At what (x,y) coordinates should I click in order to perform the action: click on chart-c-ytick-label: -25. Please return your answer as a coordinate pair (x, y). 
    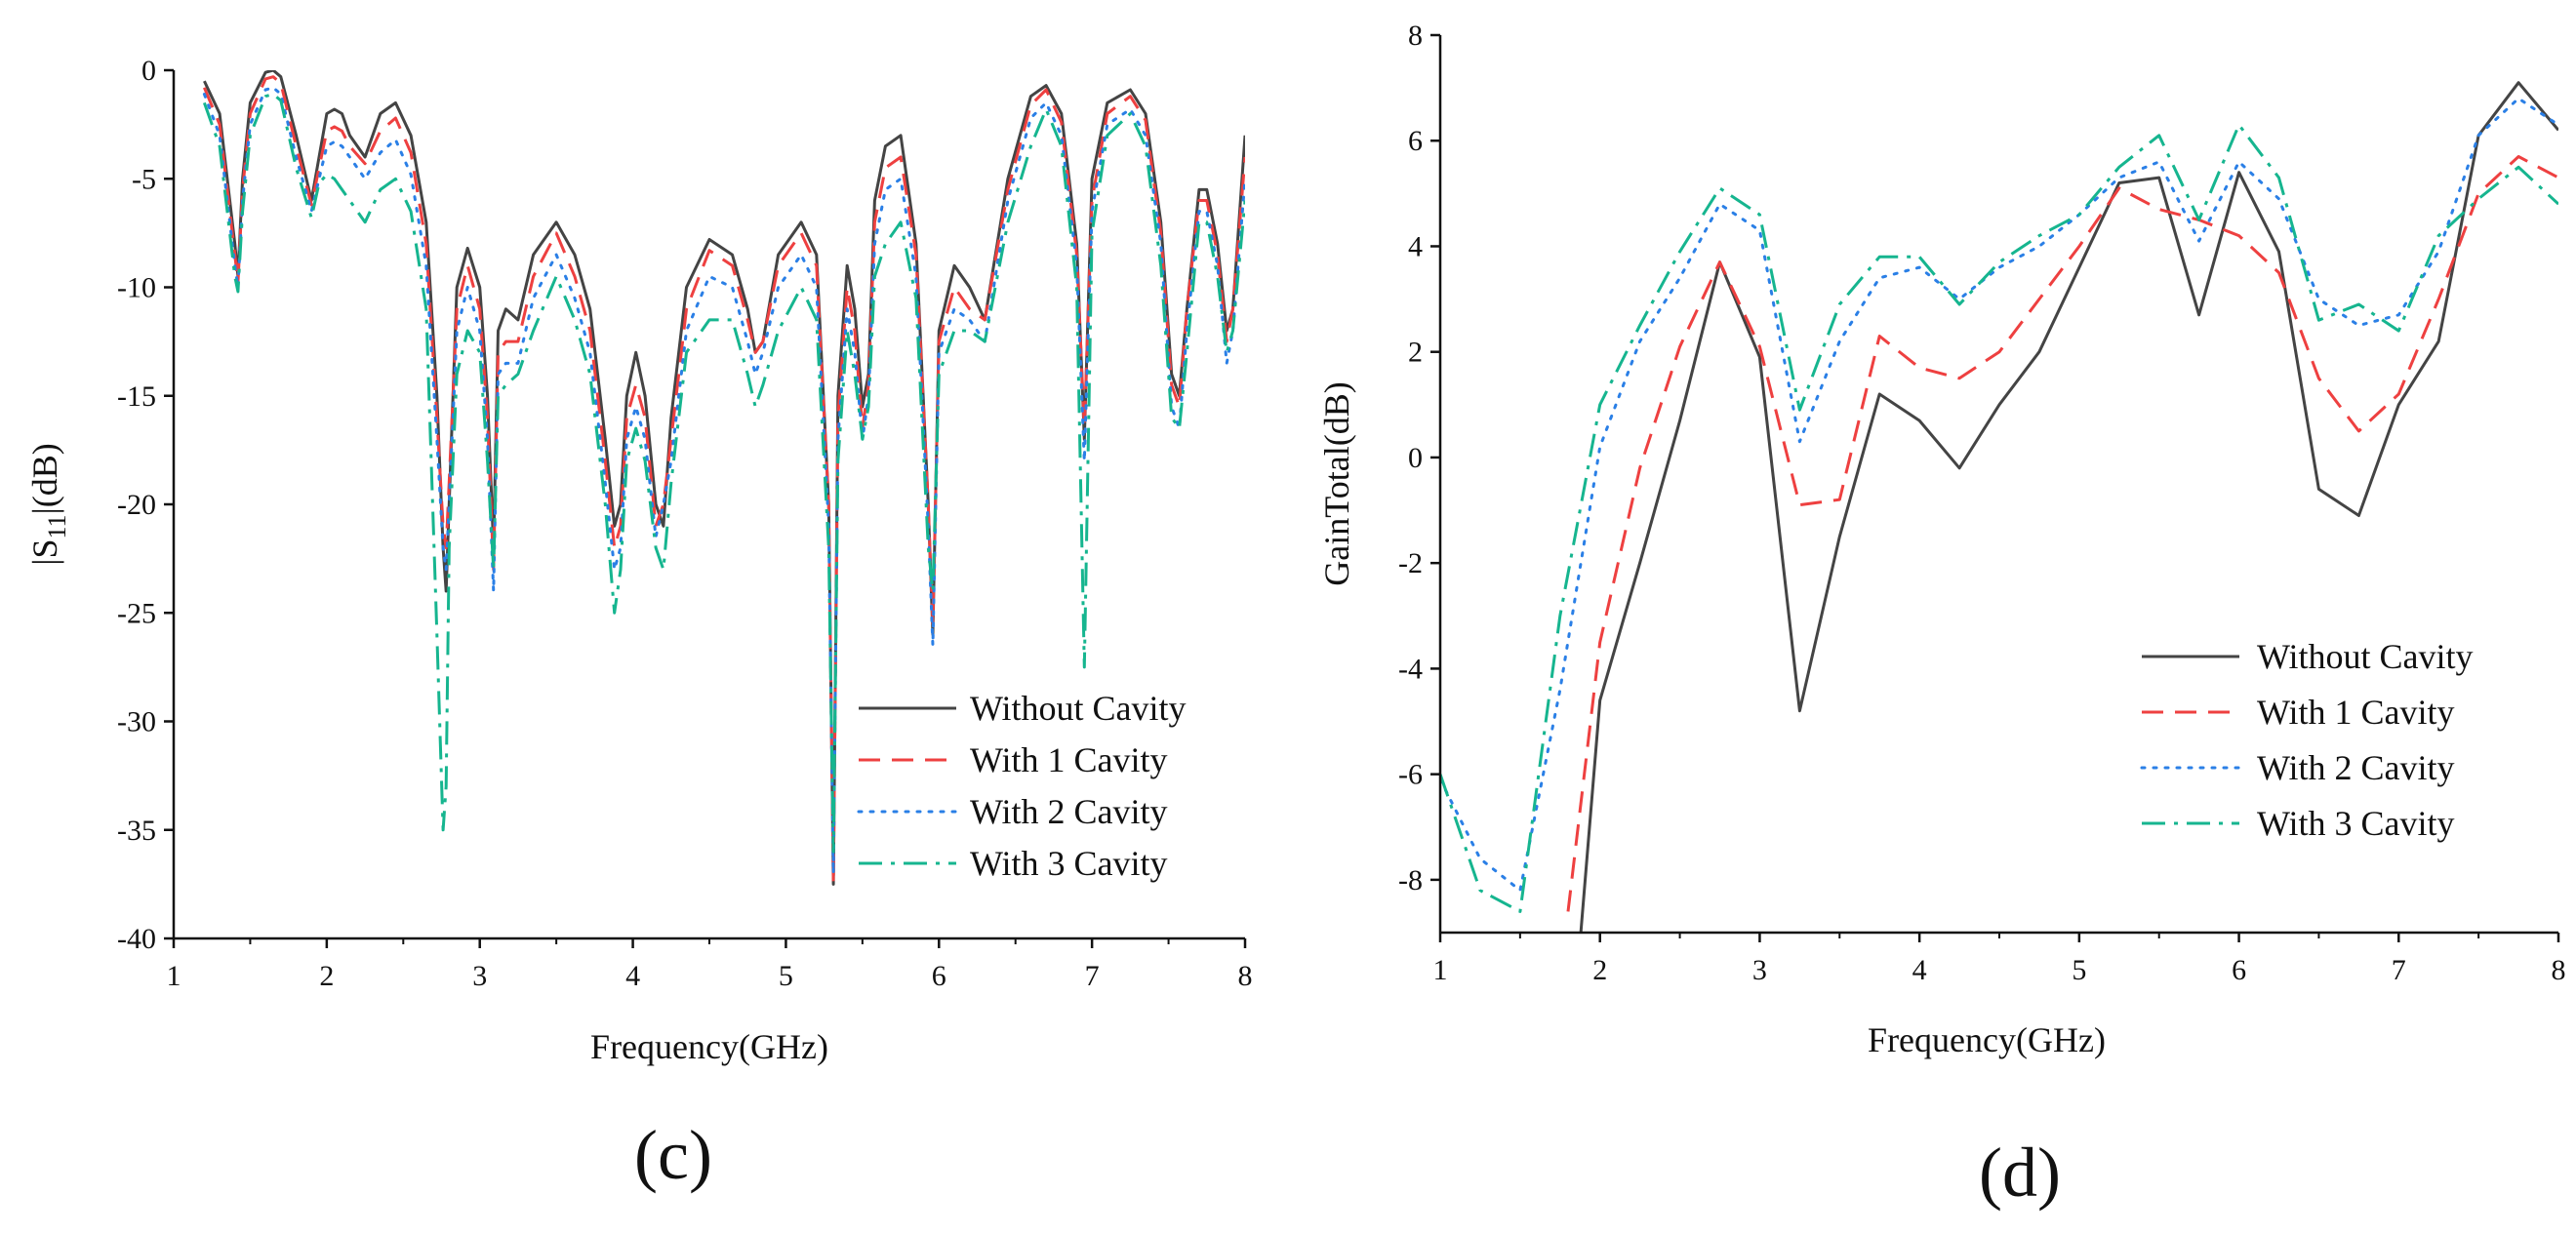
    Looking at the image, I should click on (136, 613).